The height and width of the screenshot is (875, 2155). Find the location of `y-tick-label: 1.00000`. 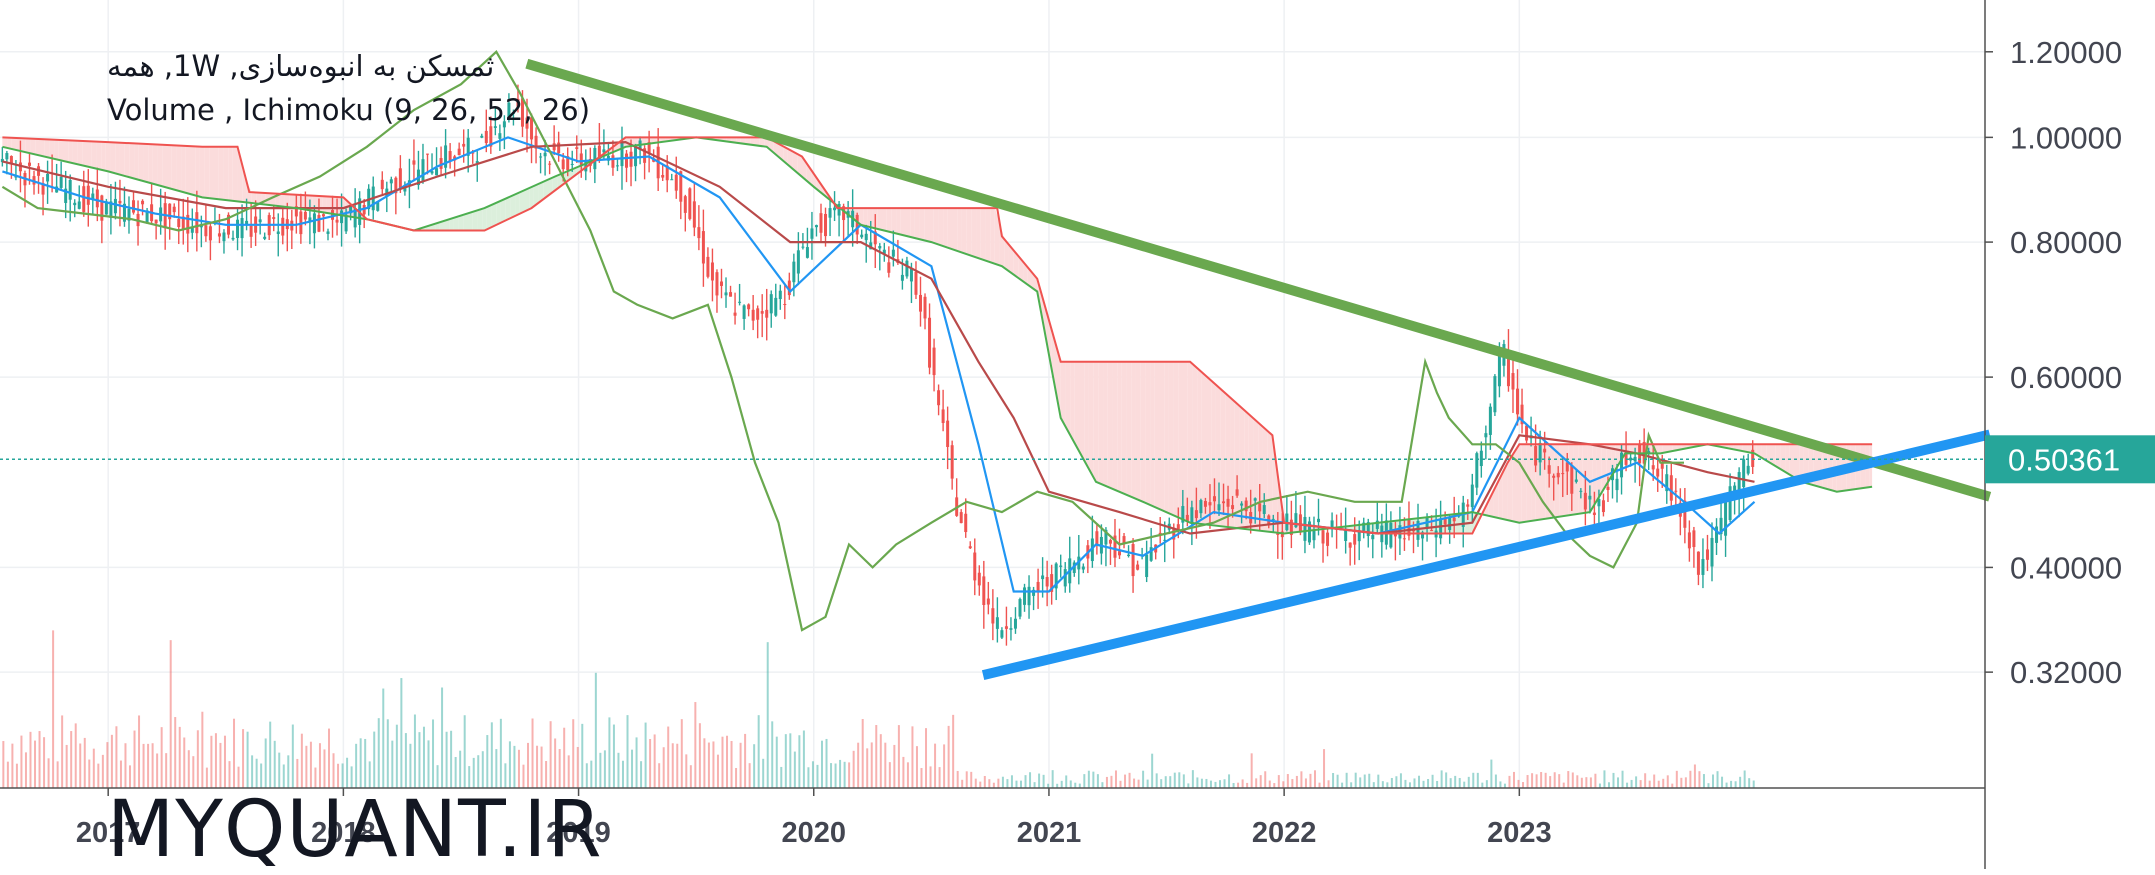

y-tick-label: 1.00000 is located at coordinates (2066, 137).